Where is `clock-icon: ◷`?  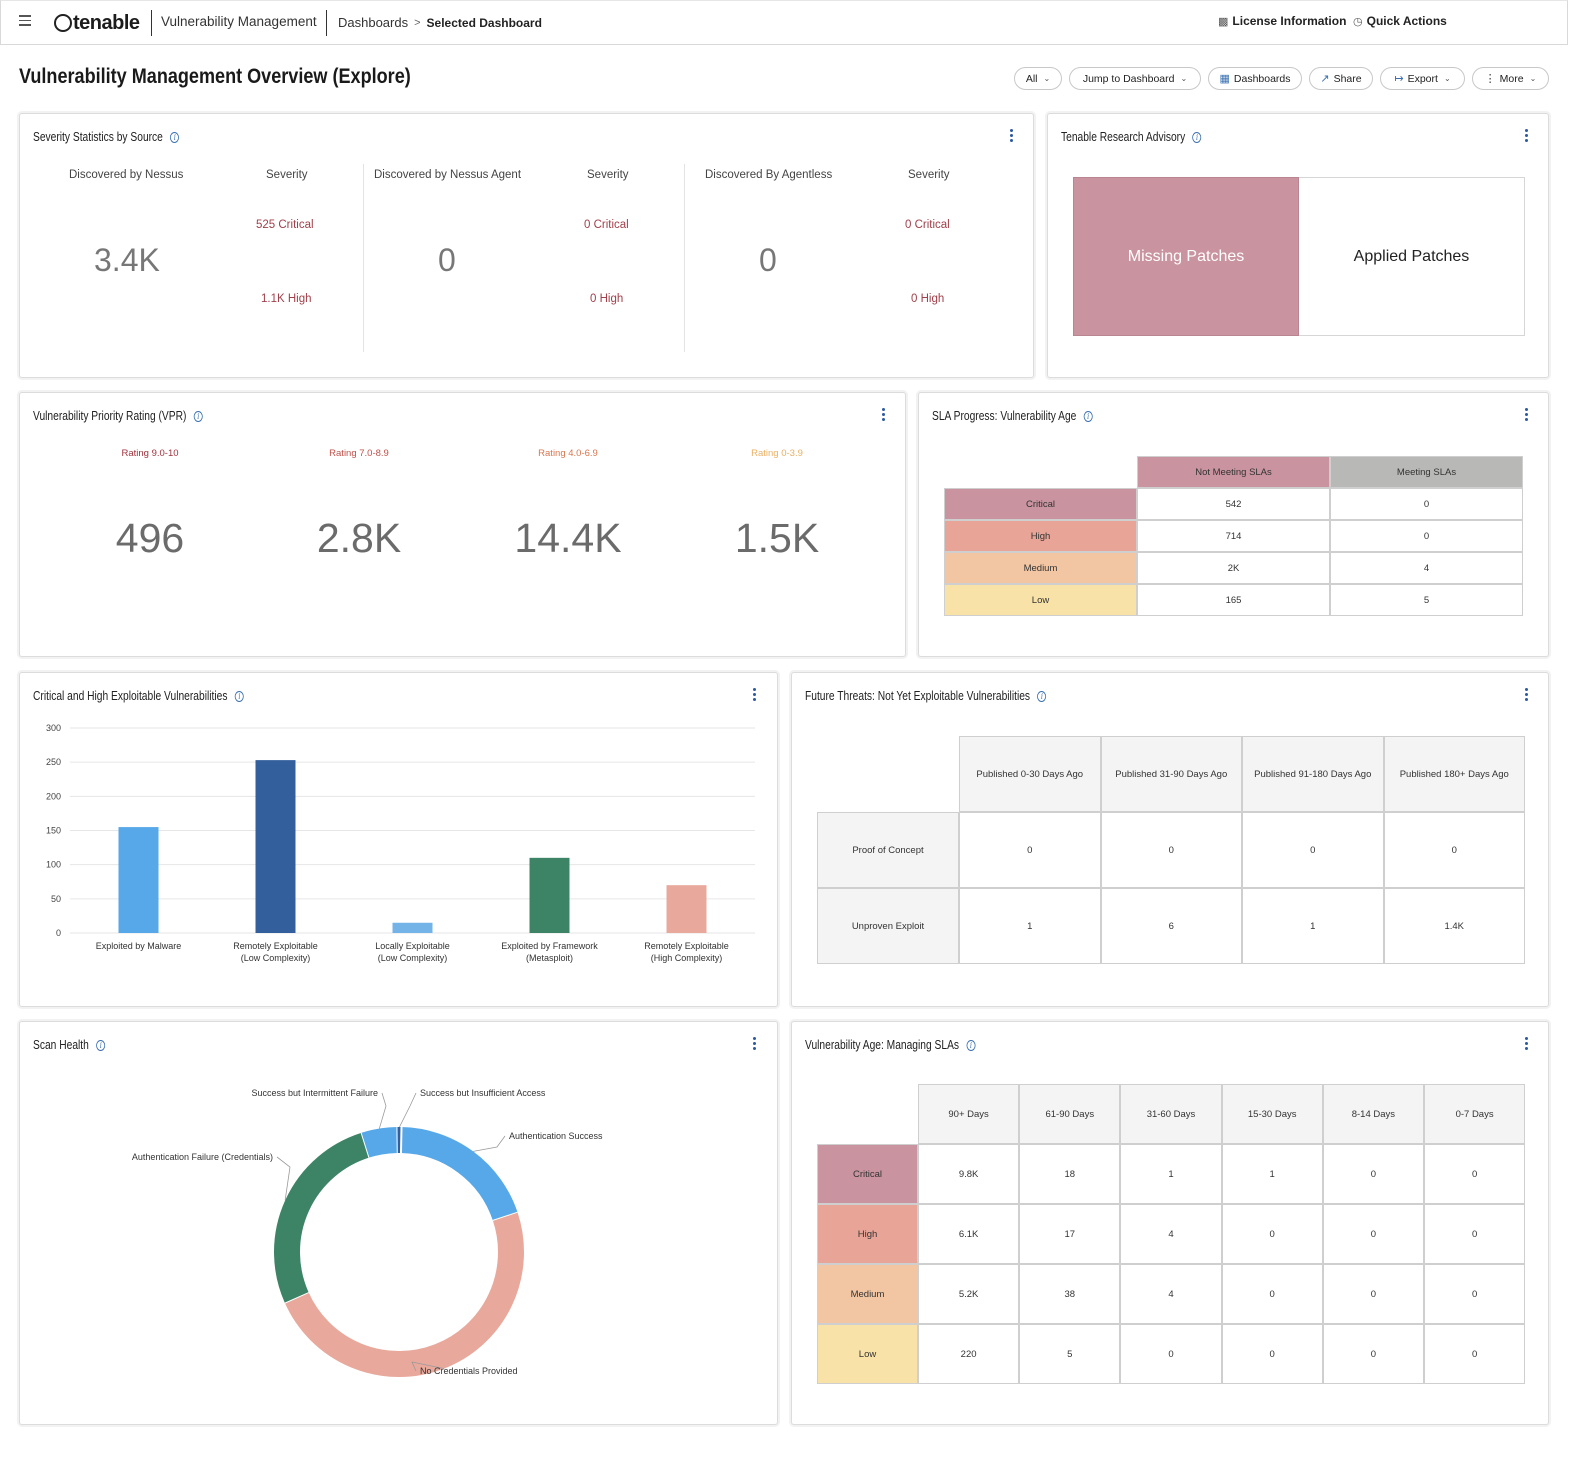 clock-icon: ◷ is located at coordinates (1358, 21).